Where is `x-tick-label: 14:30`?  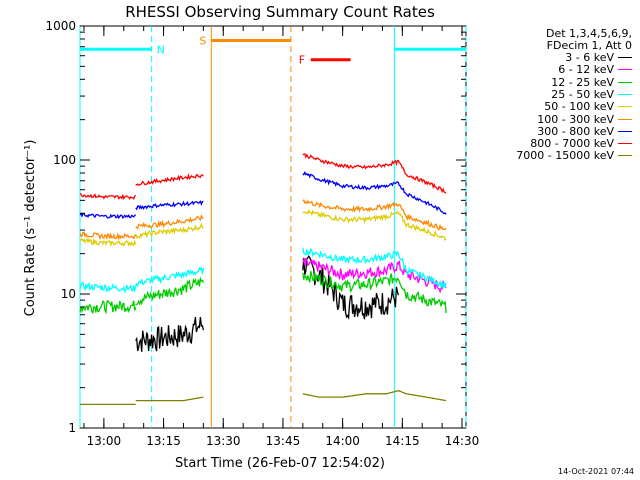 x-tick-label: 14:30 is located at coordinates (462, 441).